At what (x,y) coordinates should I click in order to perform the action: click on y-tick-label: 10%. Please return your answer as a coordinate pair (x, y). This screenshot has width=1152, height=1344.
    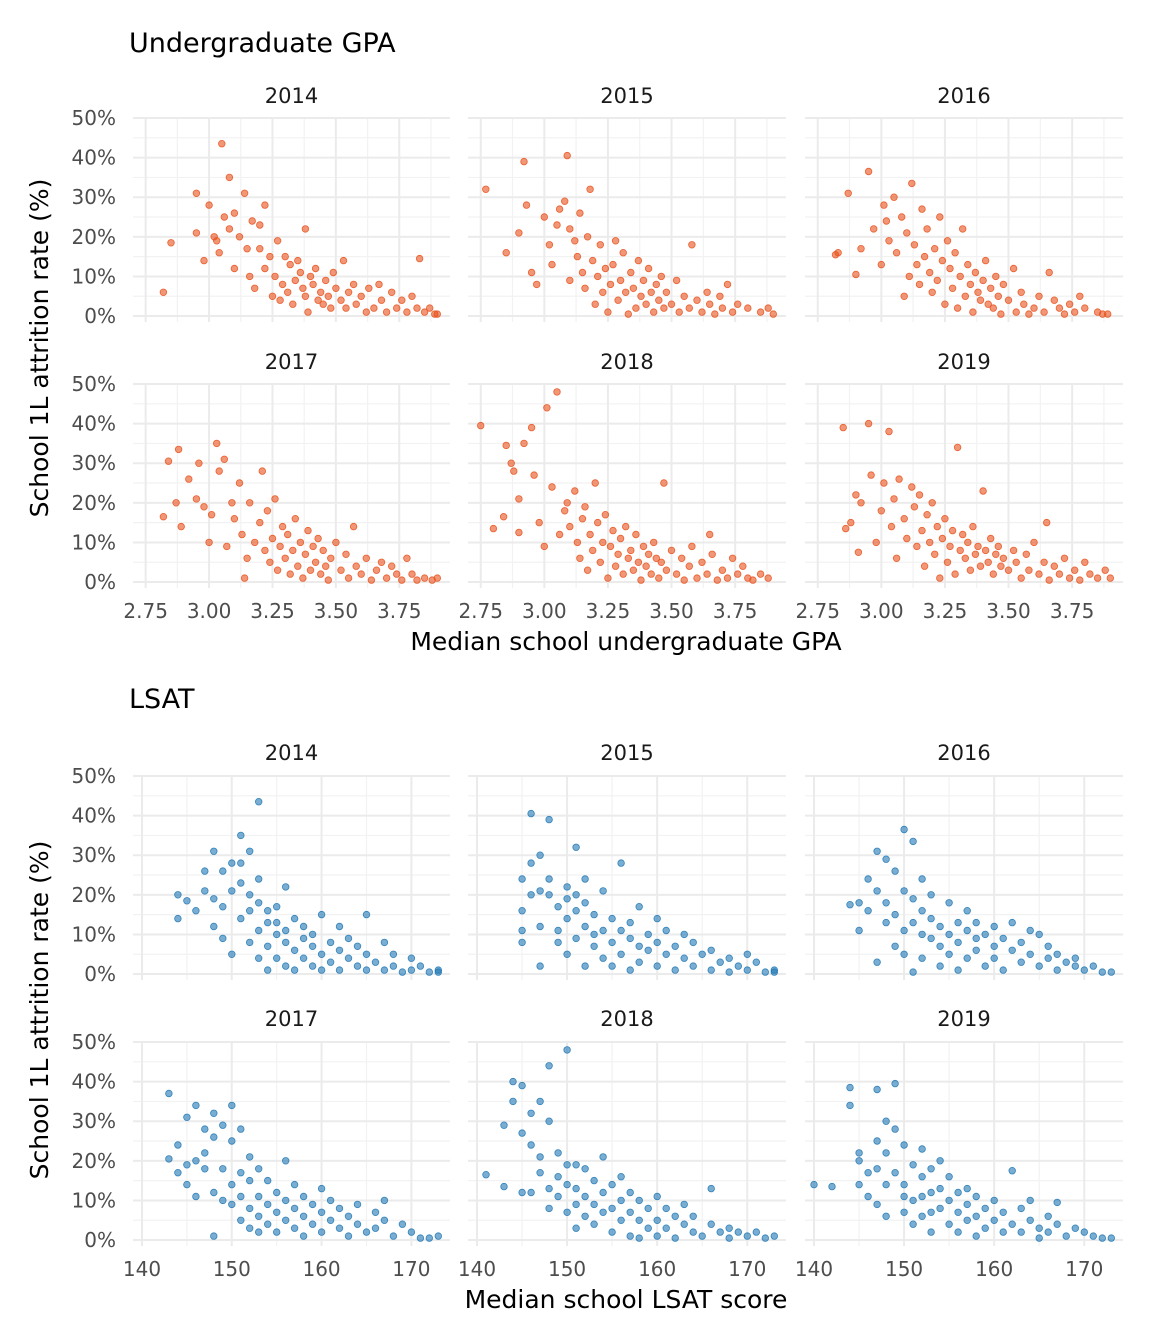
    Looking at the image, I should click on (94, 1200).